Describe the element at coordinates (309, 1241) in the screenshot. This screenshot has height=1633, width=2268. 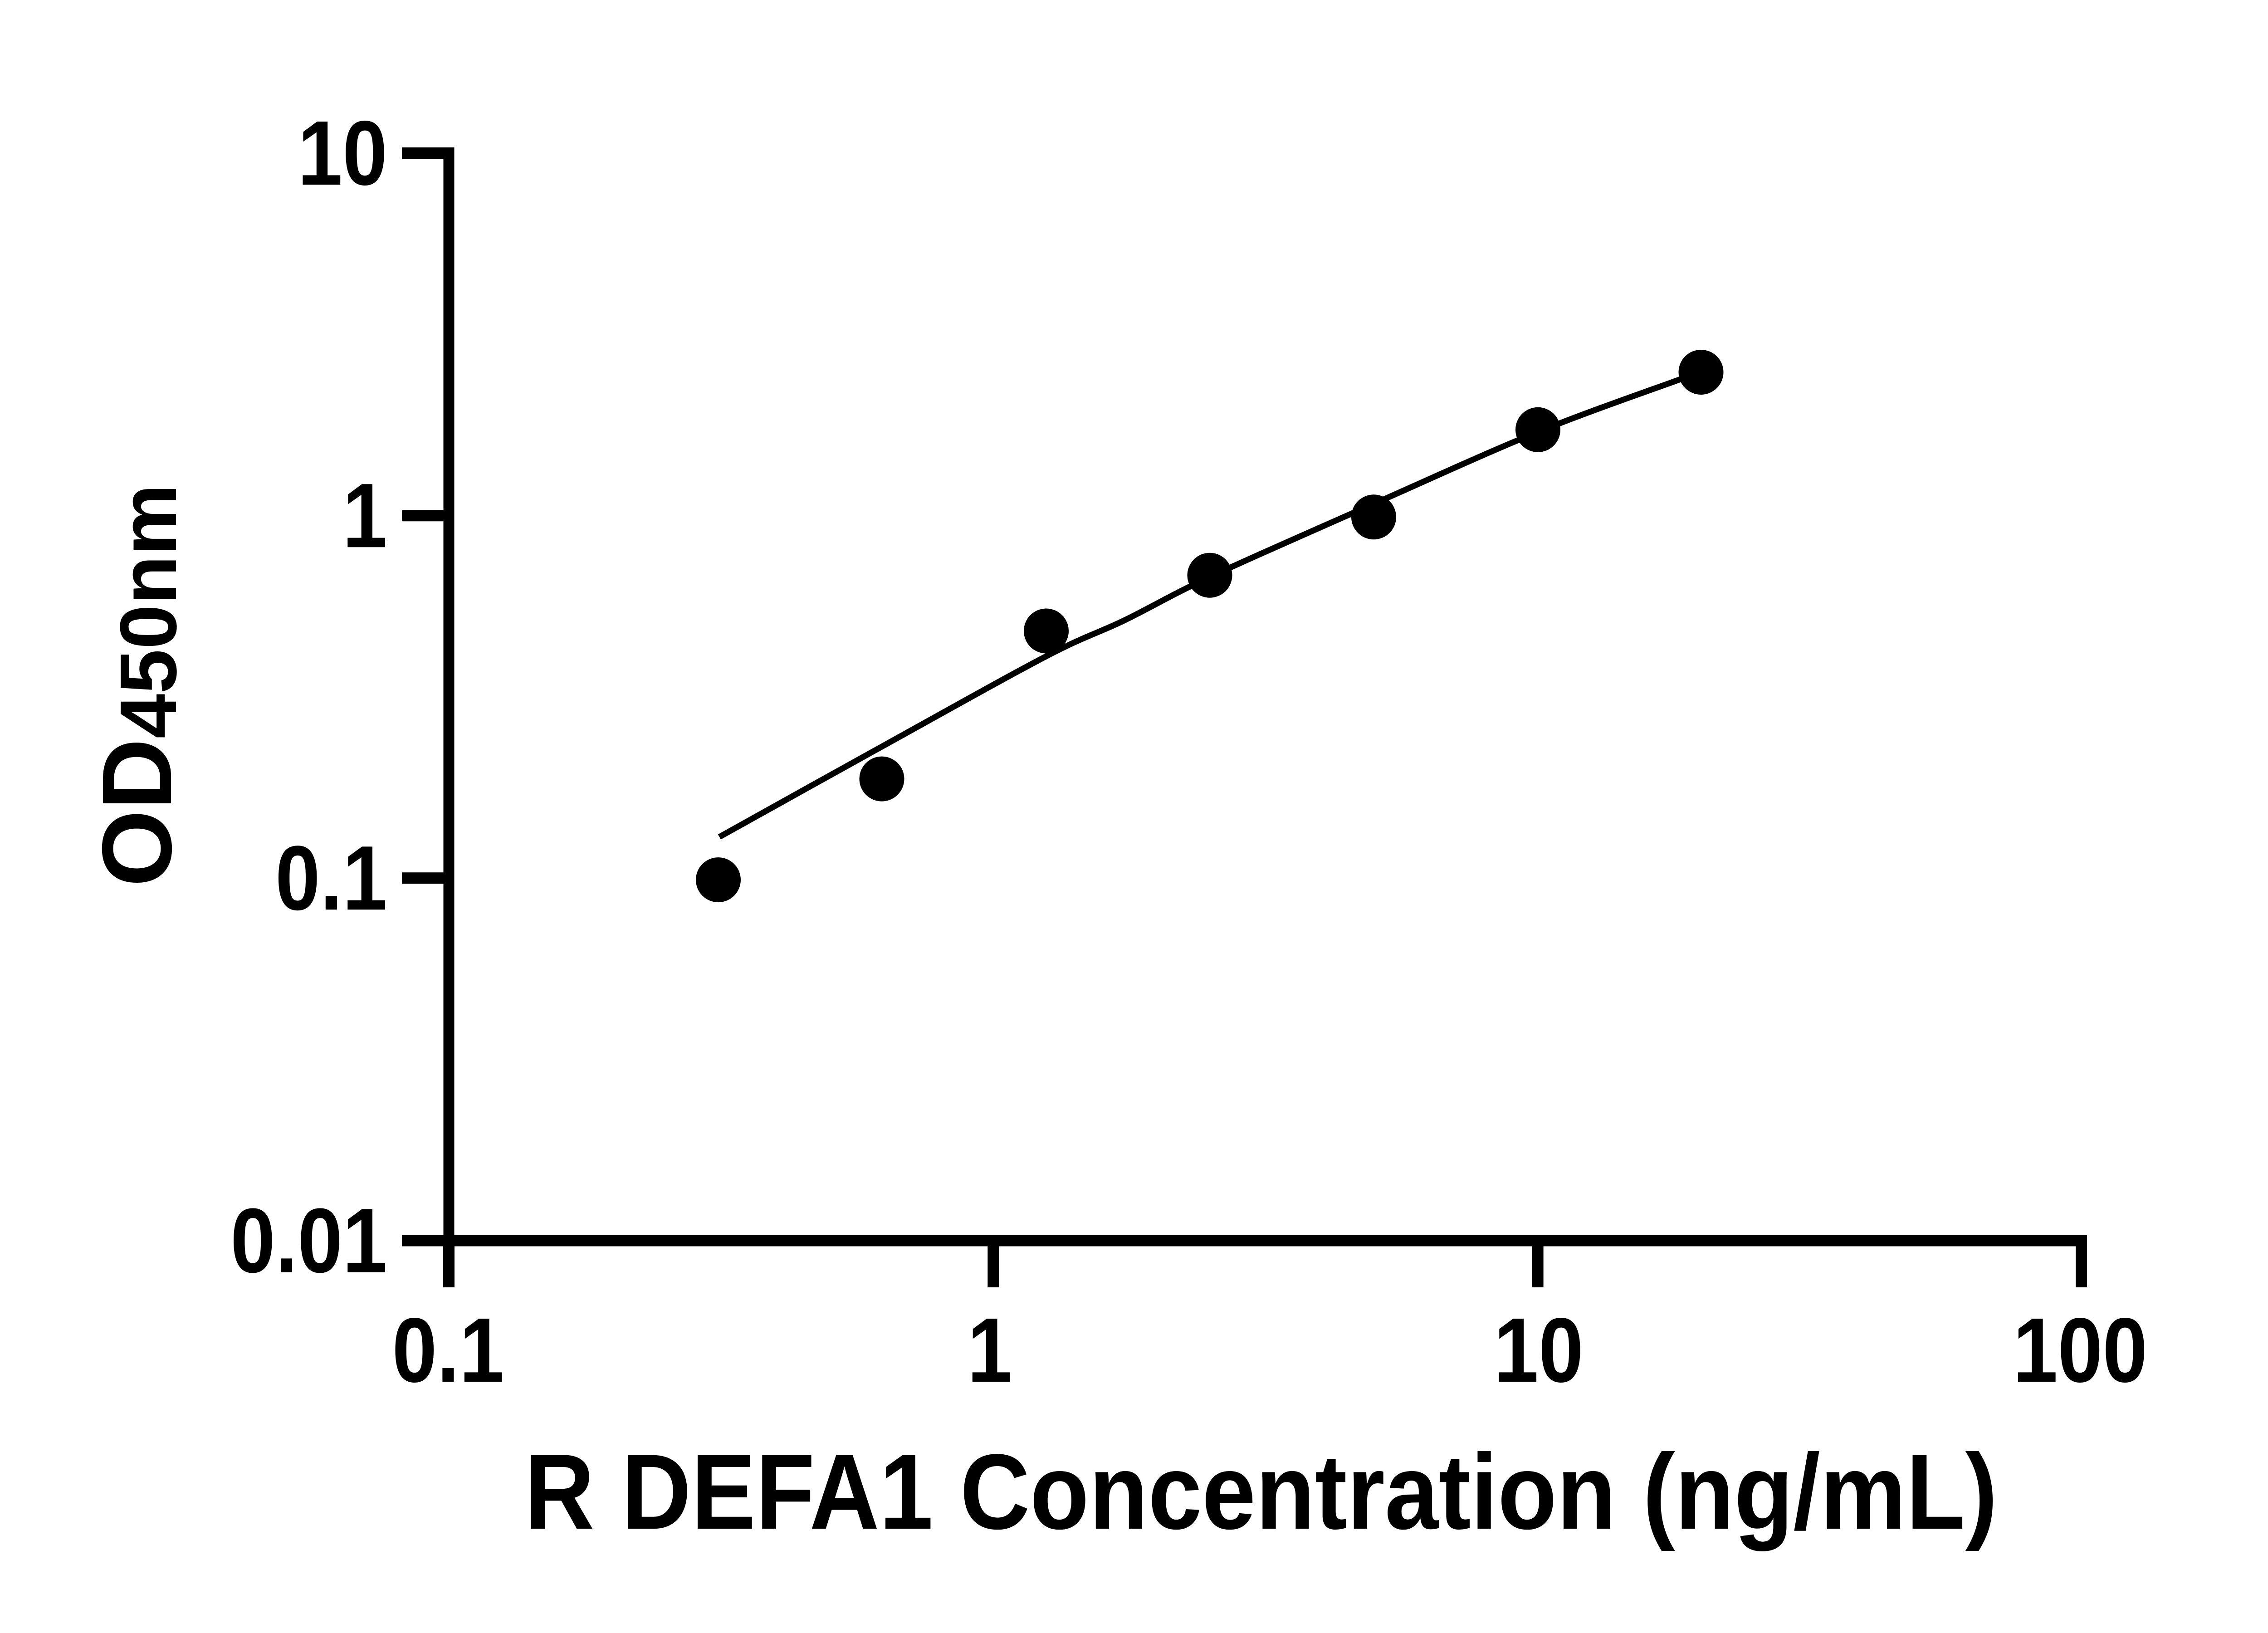
I see `svg-text: 0.01` at that location.